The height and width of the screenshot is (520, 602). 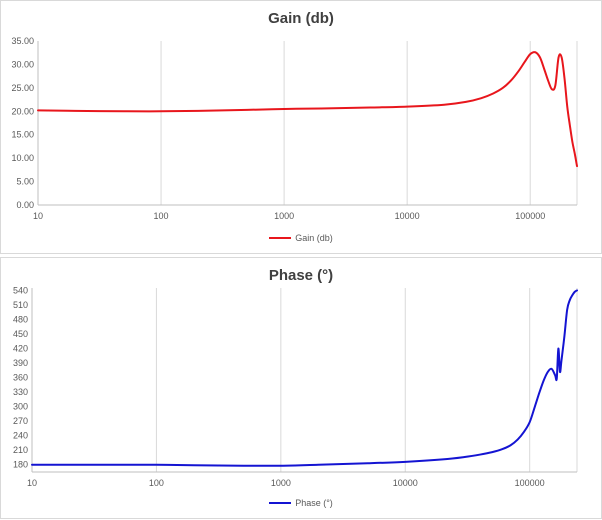 I want to click on phase-x-tick-label: 1000, so click(x=281, y=483).